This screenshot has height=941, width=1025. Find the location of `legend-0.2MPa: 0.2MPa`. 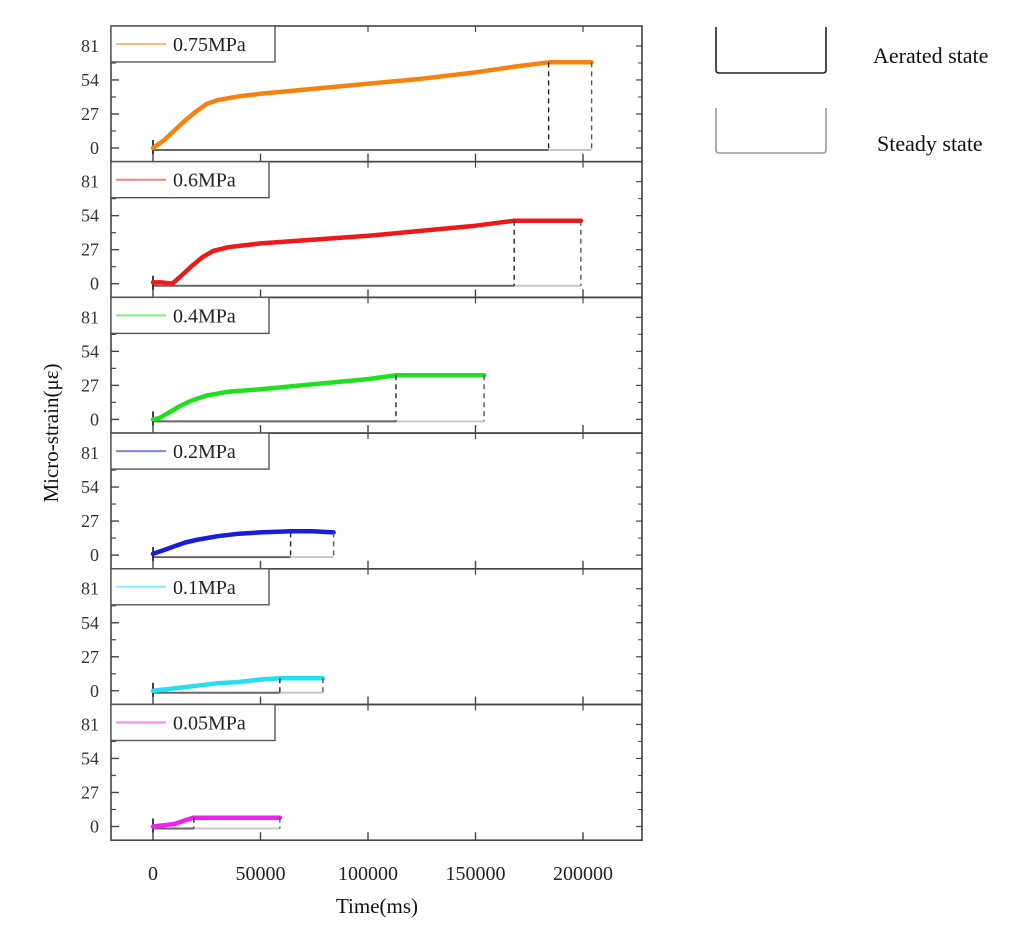

legend-0.2MPa: 0.2MPa is located at coordinates (190, 451).